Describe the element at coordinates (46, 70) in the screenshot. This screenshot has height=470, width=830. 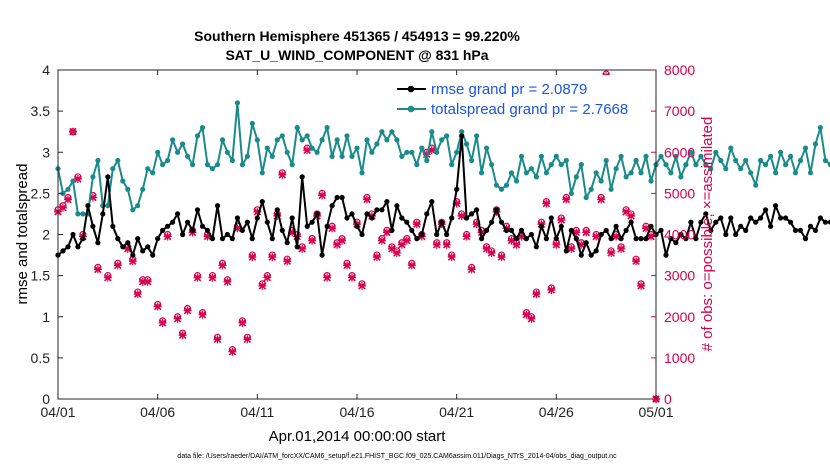
I see `y-tick-label: 4` at that location.